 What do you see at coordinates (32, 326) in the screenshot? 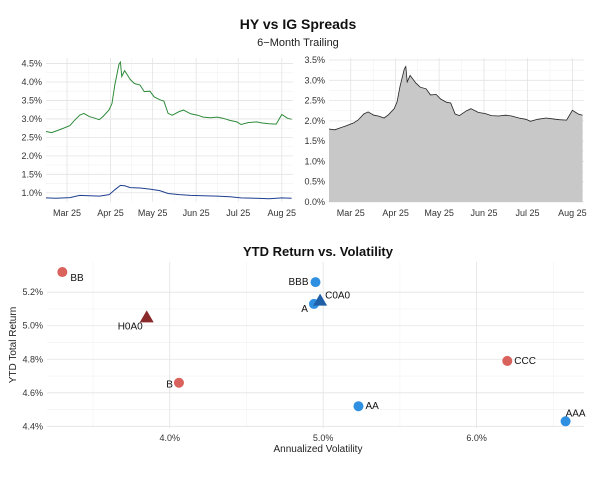
I see `y-tick-label: 5.0%` at bounding box center [32, 326].